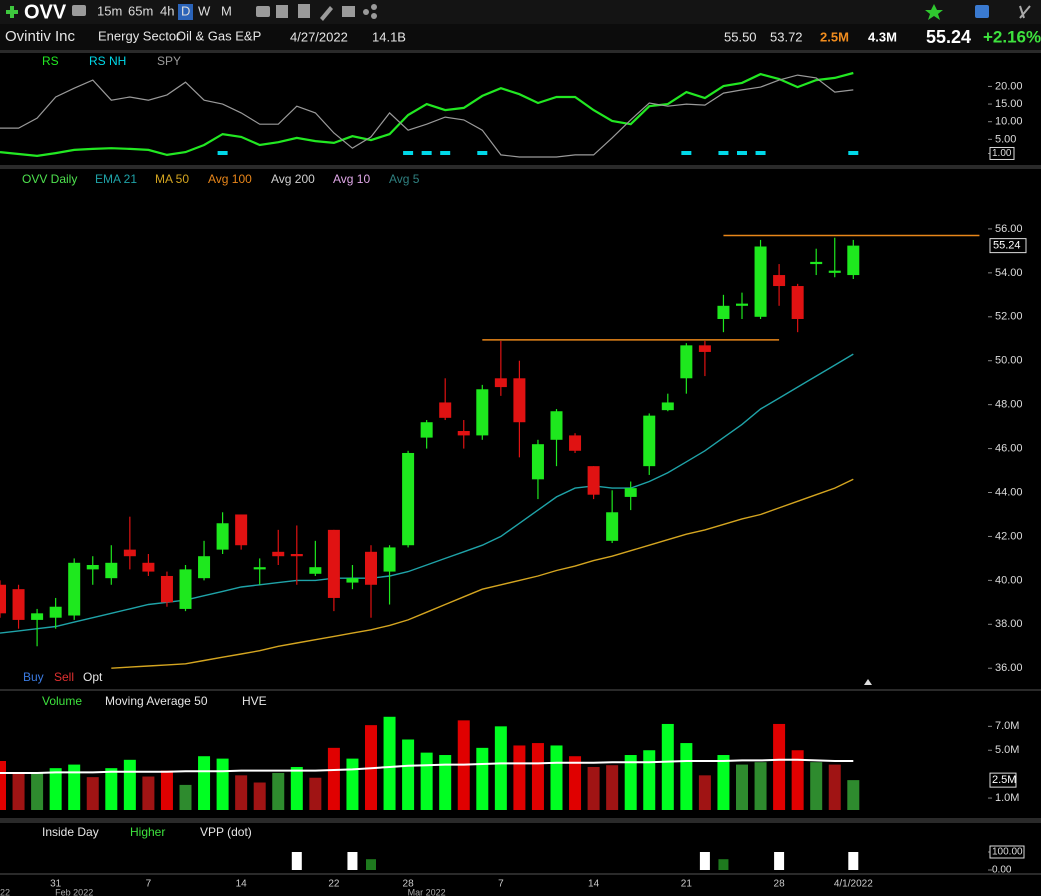 The width and height of the screenshot is (1041, 896). What do you see at coordinates (780, 884) in the screenshot?
I see `x-tick-label: 28` at bounding box center [780, 884].